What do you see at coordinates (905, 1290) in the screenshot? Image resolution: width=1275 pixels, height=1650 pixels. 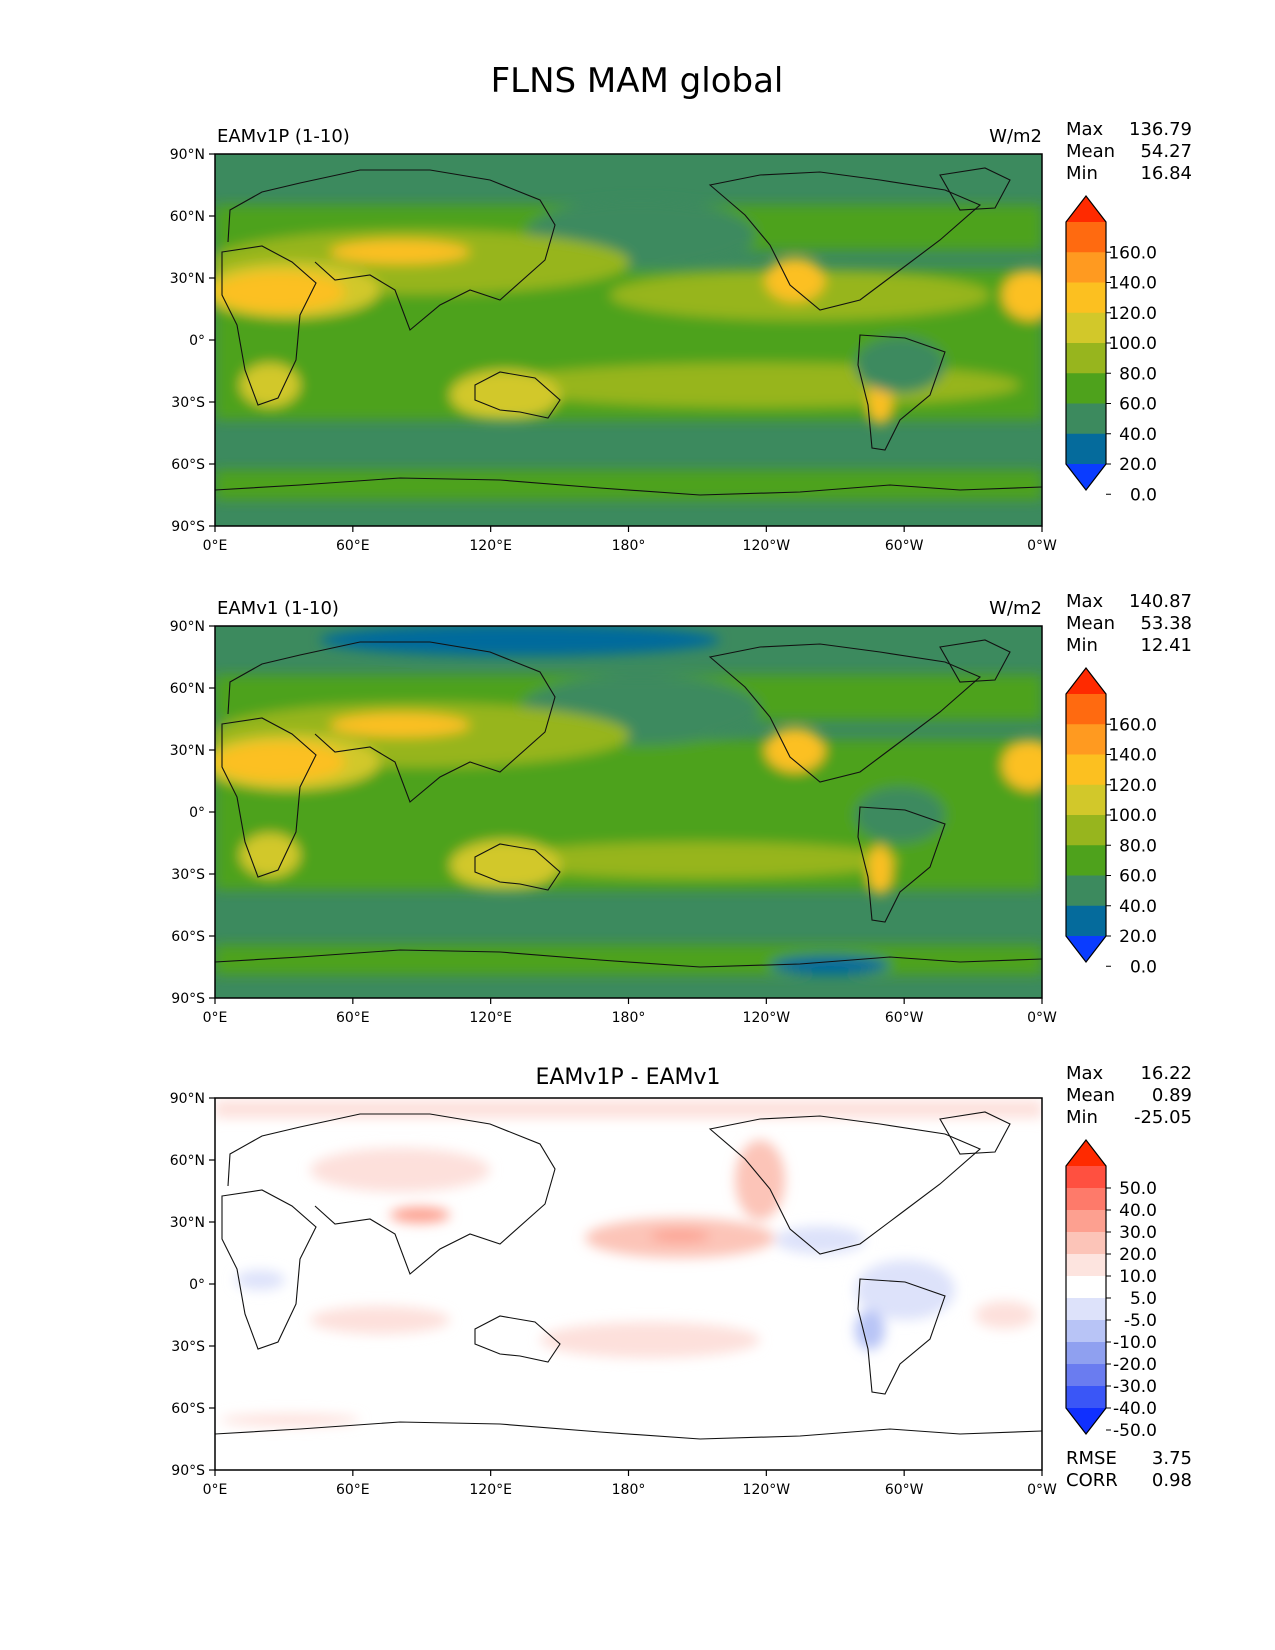 I see `field-amazon-neg` at bounding box center [905, 1290].